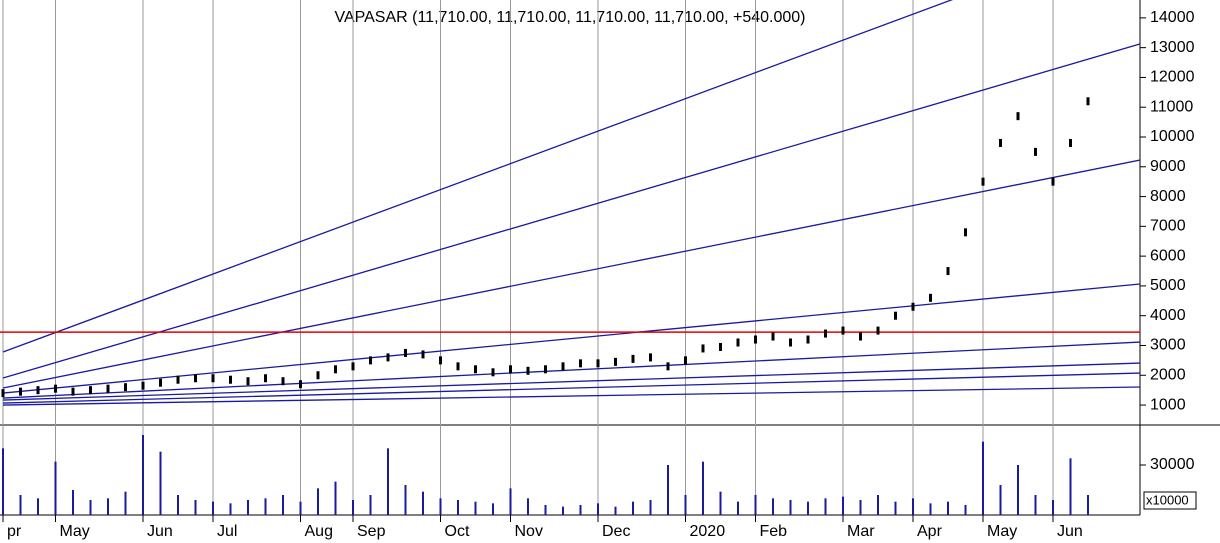 The width and height of the screenshot is (1220, 543). Describe the element at coordinates (75, 531) in the screenshot. I see `x-tick-label: May` at that location.